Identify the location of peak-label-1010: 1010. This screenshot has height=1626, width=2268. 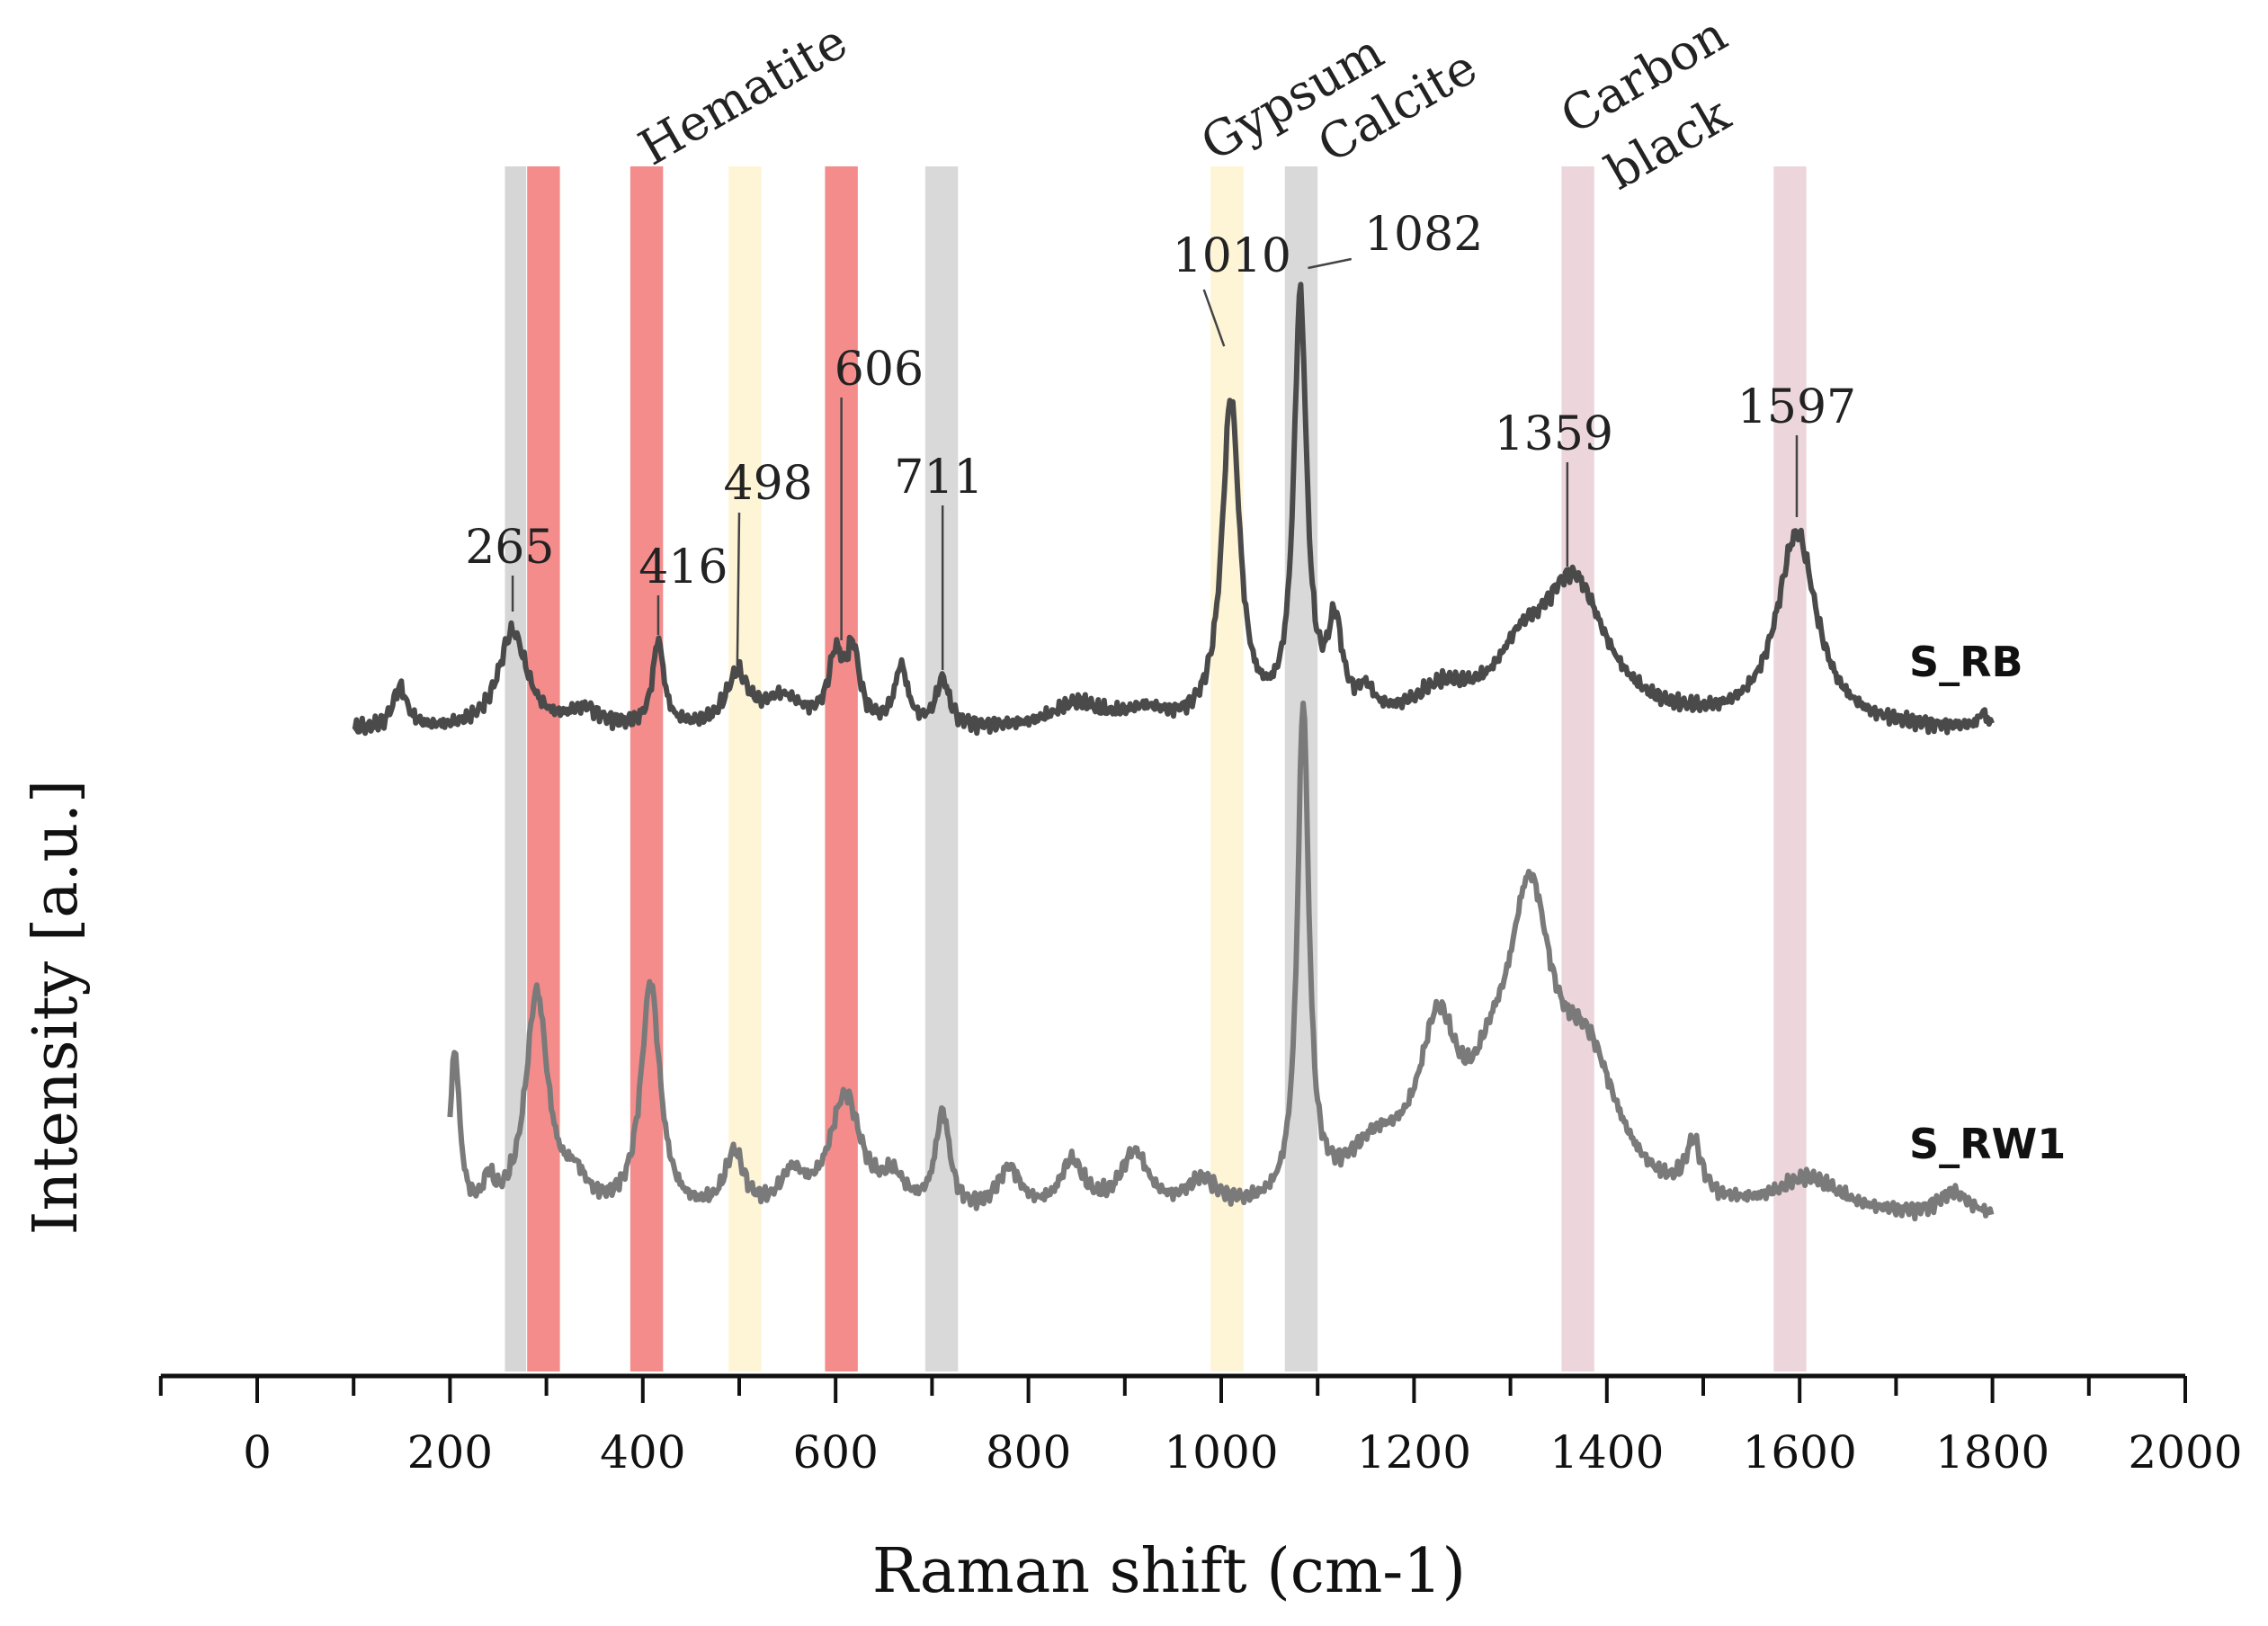
(1232, 256).